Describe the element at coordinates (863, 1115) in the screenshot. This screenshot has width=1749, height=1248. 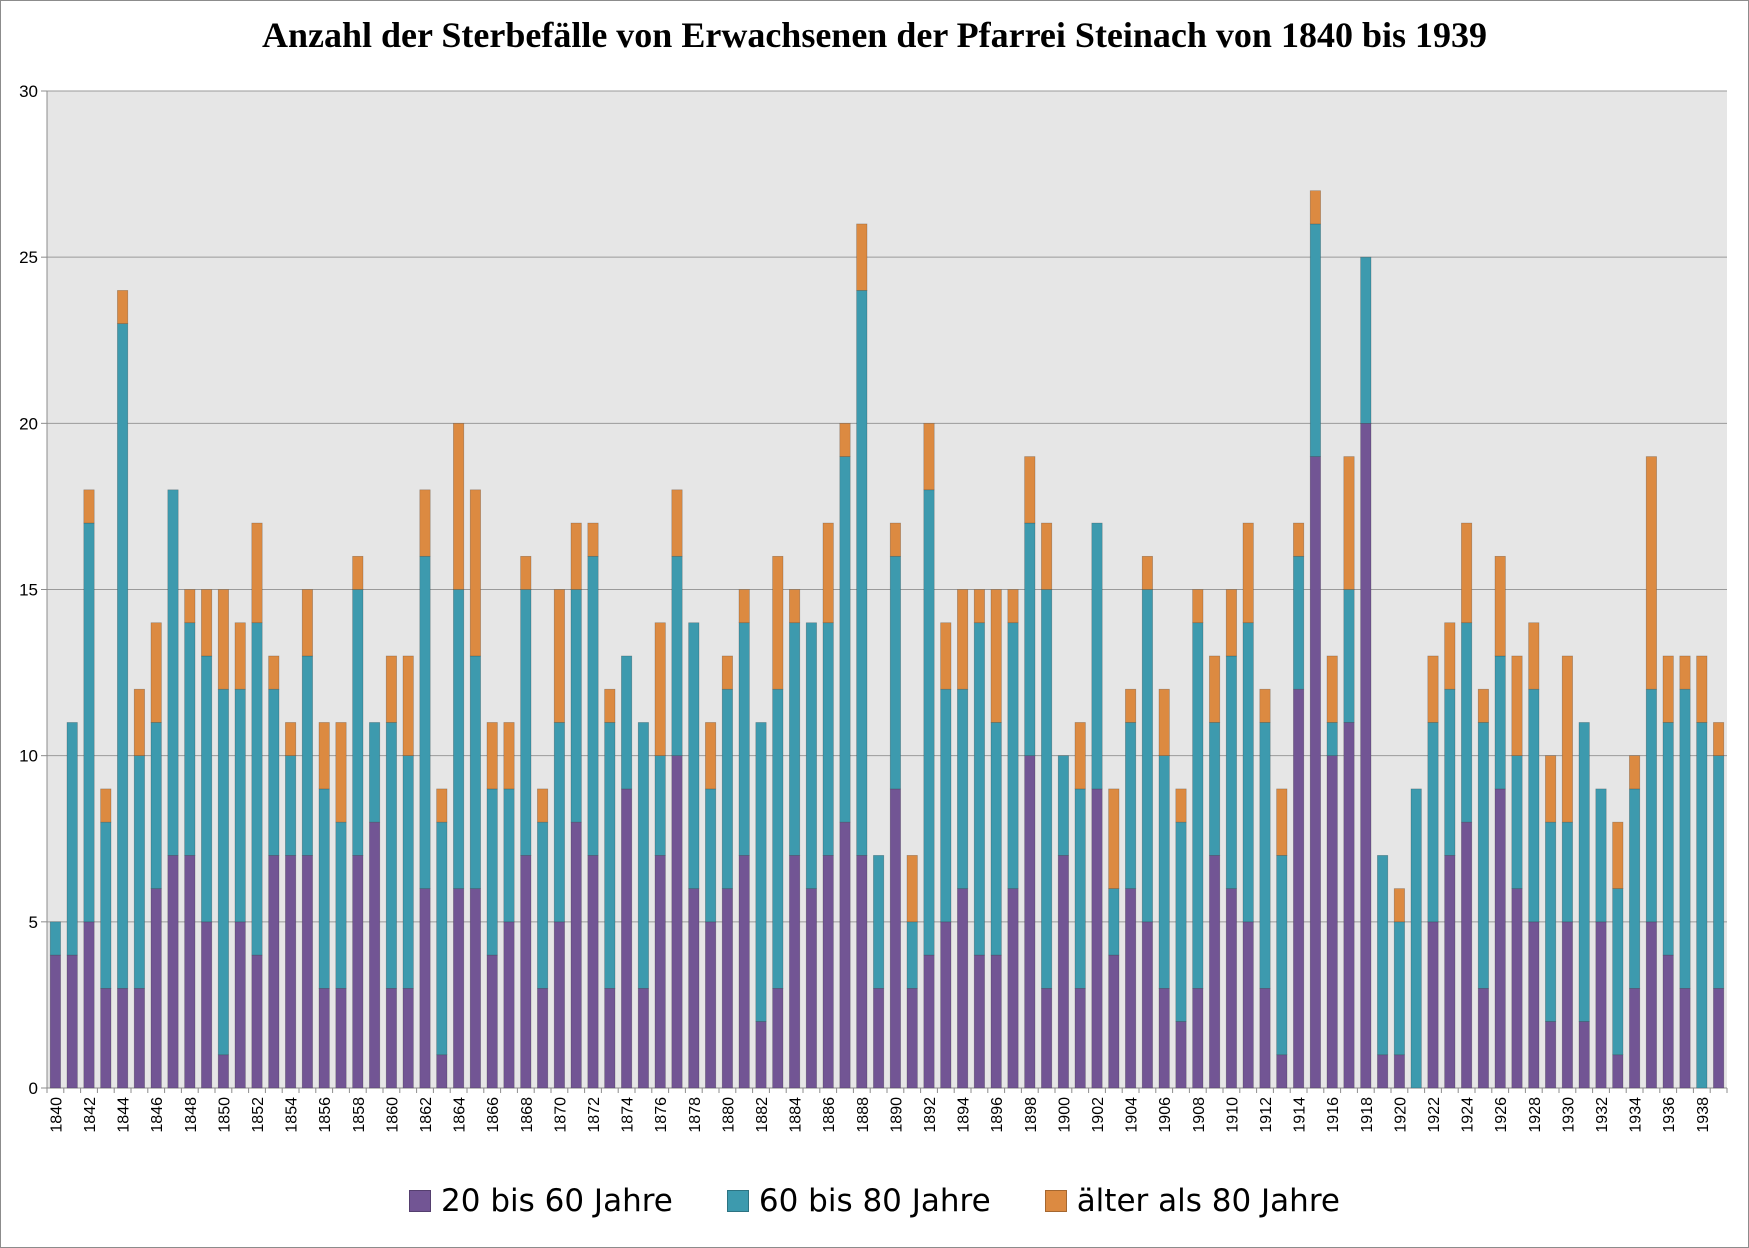
I see `x-tick-label: 1888` at that location.